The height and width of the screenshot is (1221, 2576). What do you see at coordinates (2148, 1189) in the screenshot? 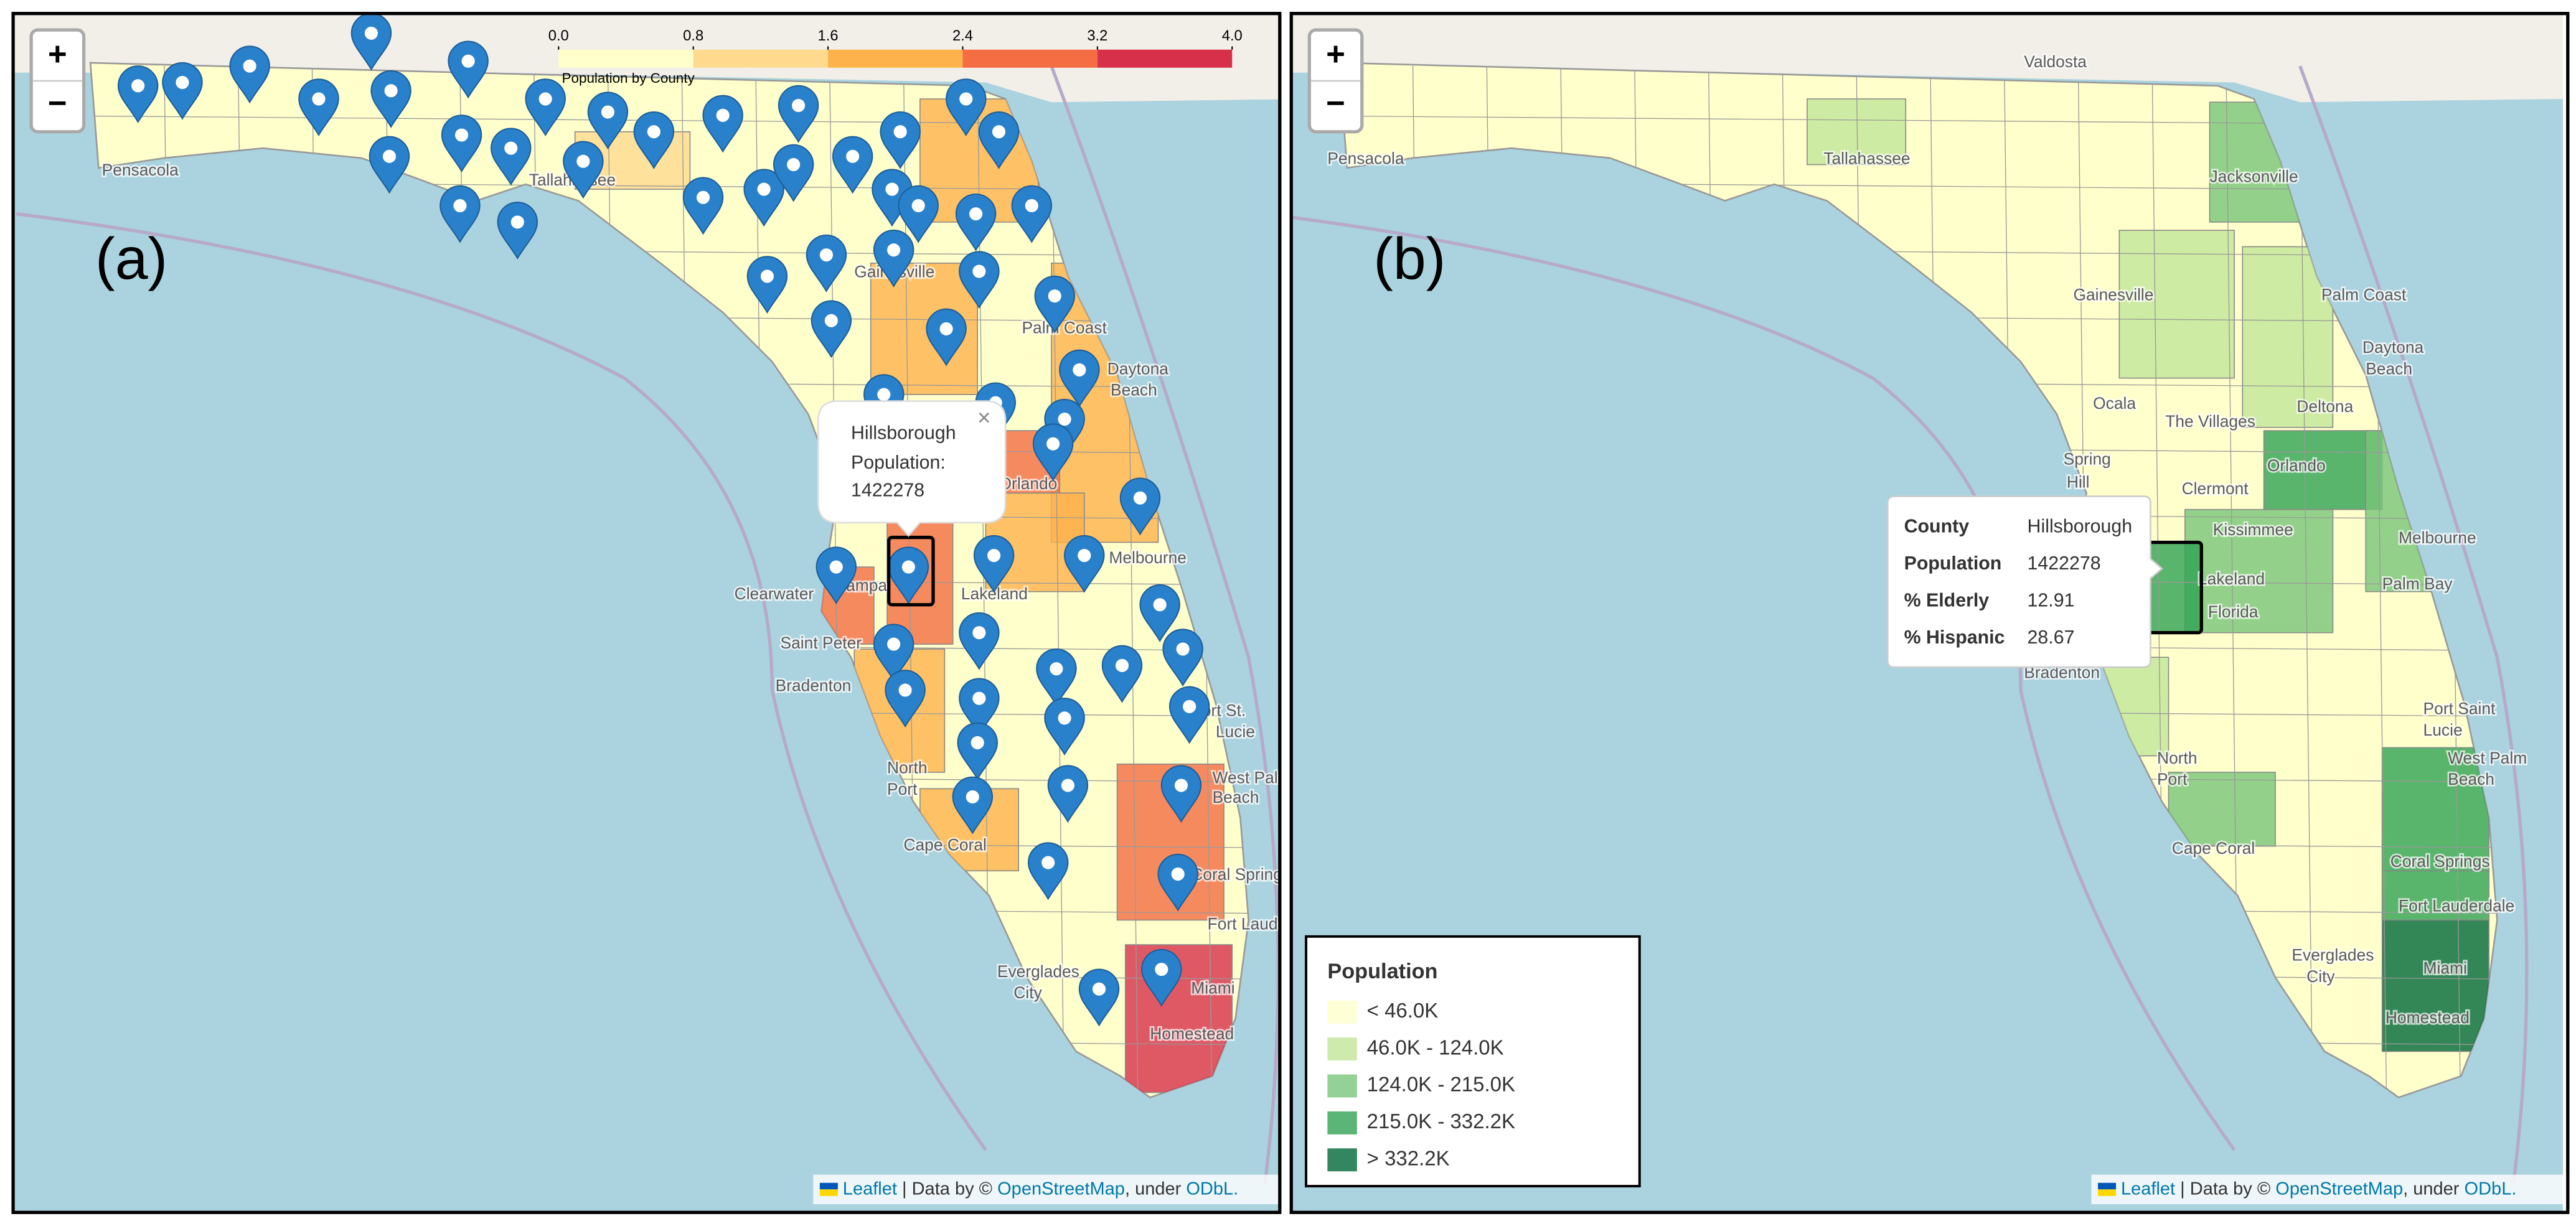
I see `attribution-link: Leaflet` at bounding box center [2148, 1189].